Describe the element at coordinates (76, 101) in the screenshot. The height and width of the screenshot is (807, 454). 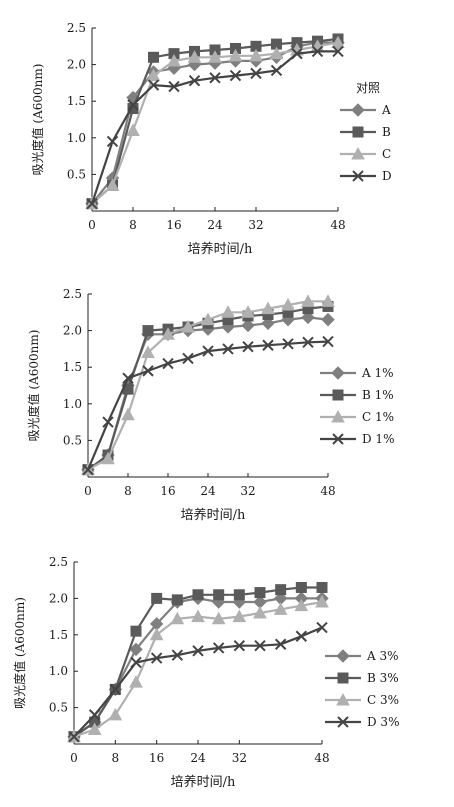
I see `y-tick-label: 1.5` at that location.